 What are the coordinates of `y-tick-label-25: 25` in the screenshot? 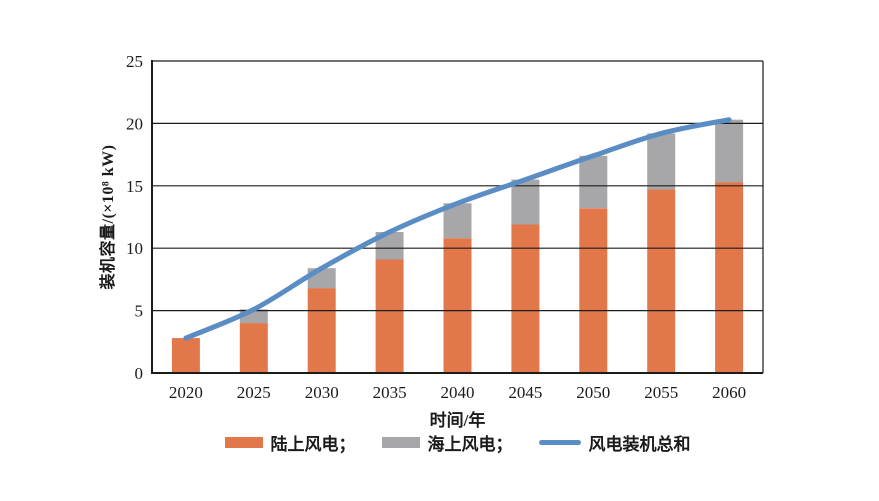 It's located at (134, 61).